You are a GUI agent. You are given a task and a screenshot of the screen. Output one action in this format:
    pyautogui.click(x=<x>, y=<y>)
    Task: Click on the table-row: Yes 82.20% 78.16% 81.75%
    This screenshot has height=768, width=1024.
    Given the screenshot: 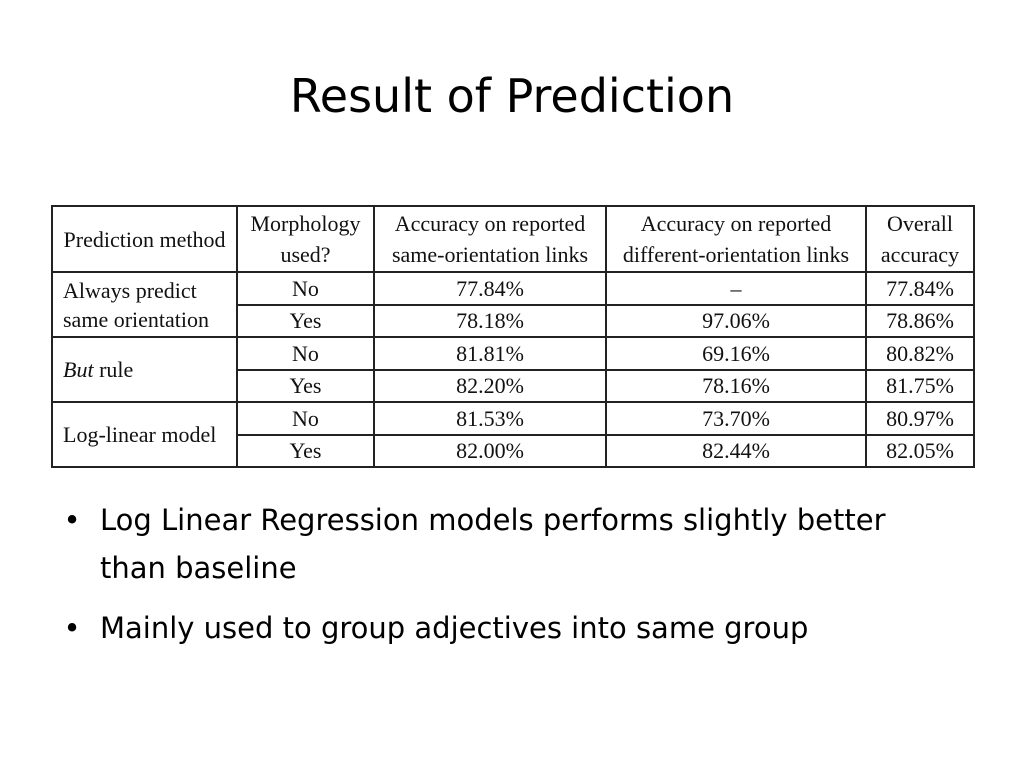 What is the action you would take?
    pyautogui.click(x=513, y=385)
    